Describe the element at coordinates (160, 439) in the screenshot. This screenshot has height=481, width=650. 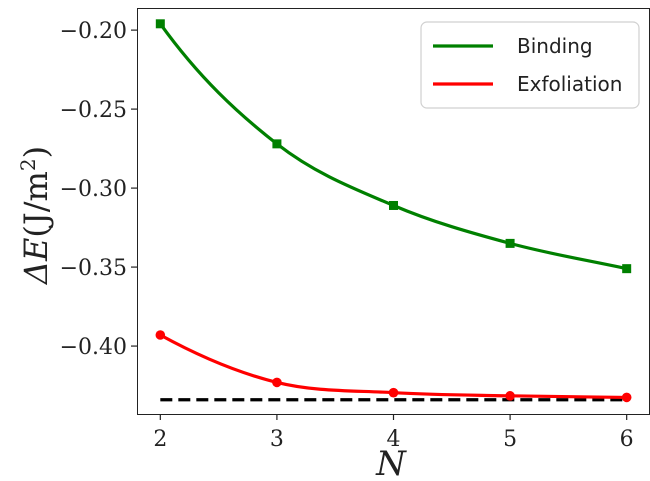
I see `x-tick-label: 2` at that location.